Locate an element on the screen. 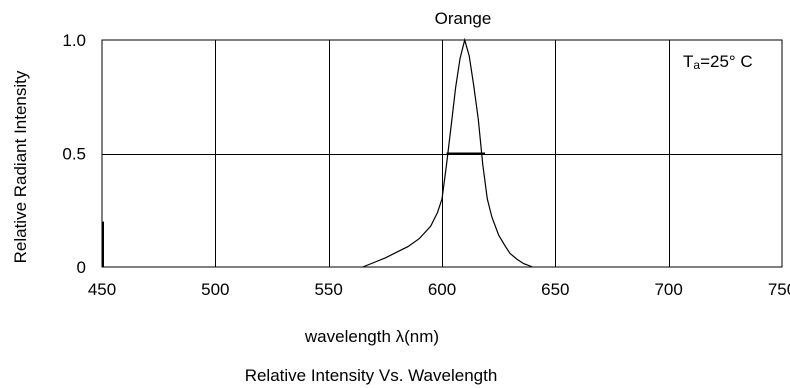 This screenshot has height=388, width=790. y-tick-label: 0 is located at coordinates (81, 267).